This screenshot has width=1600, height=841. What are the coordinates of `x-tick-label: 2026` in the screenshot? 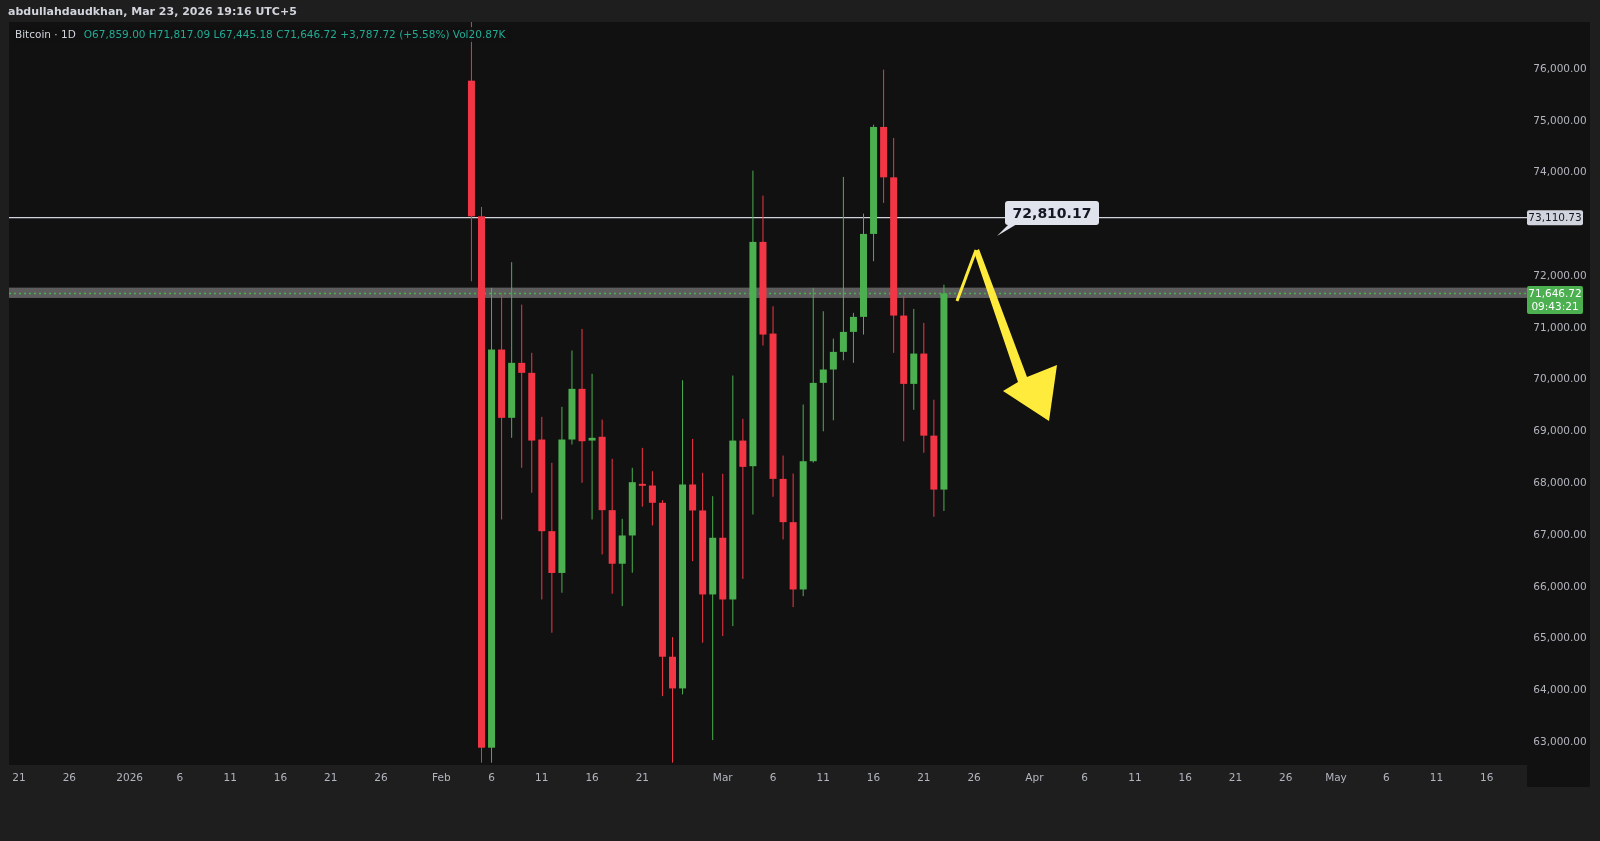 It's located at (130, 777).